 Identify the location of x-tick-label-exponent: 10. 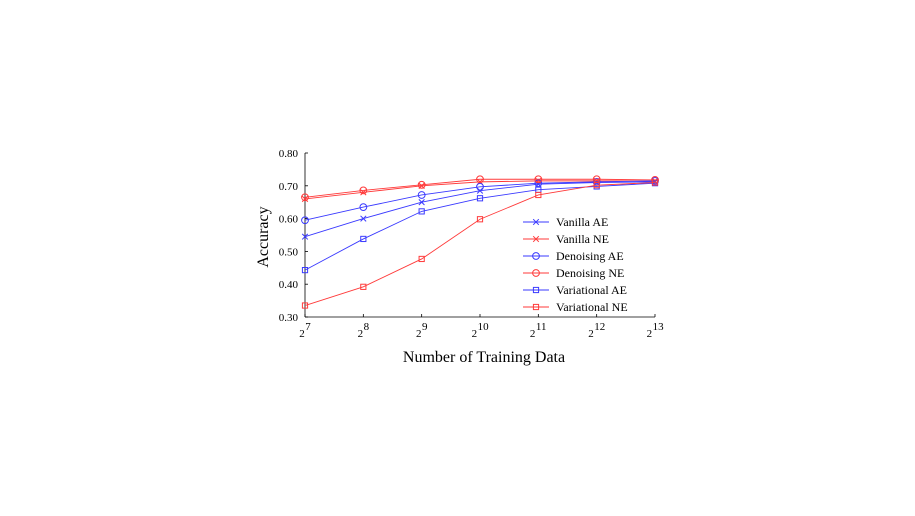
(484, 327).